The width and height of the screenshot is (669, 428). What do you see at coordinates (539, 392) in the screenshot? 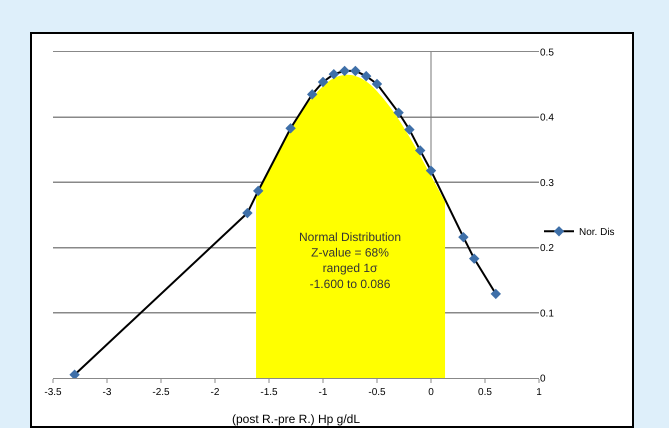
I see `x-tick-label: 1` at bounding box center [539, 392].